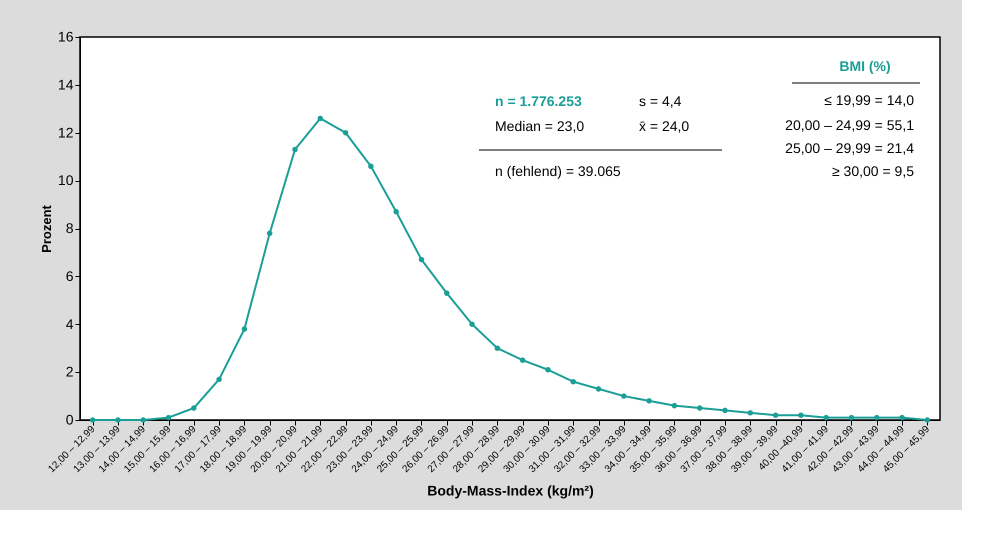  Describe the element at coordinates (70, 276) in the screenshot. I see `y-tick-label: 6` at that location.